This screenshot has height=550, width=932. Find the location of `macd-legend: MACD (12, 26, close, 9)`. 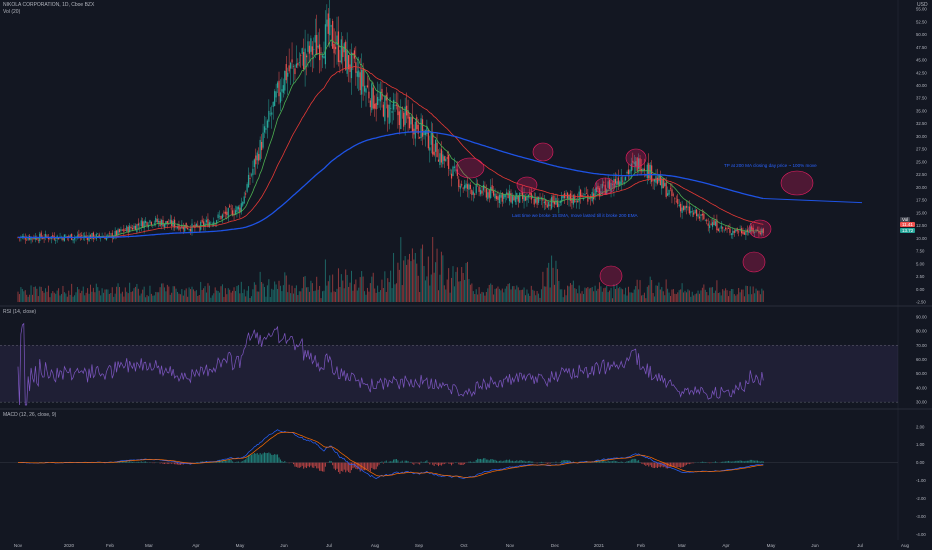

macd-legend: MACD (12, 26, close, 9) is located at coordinates (30, 415).